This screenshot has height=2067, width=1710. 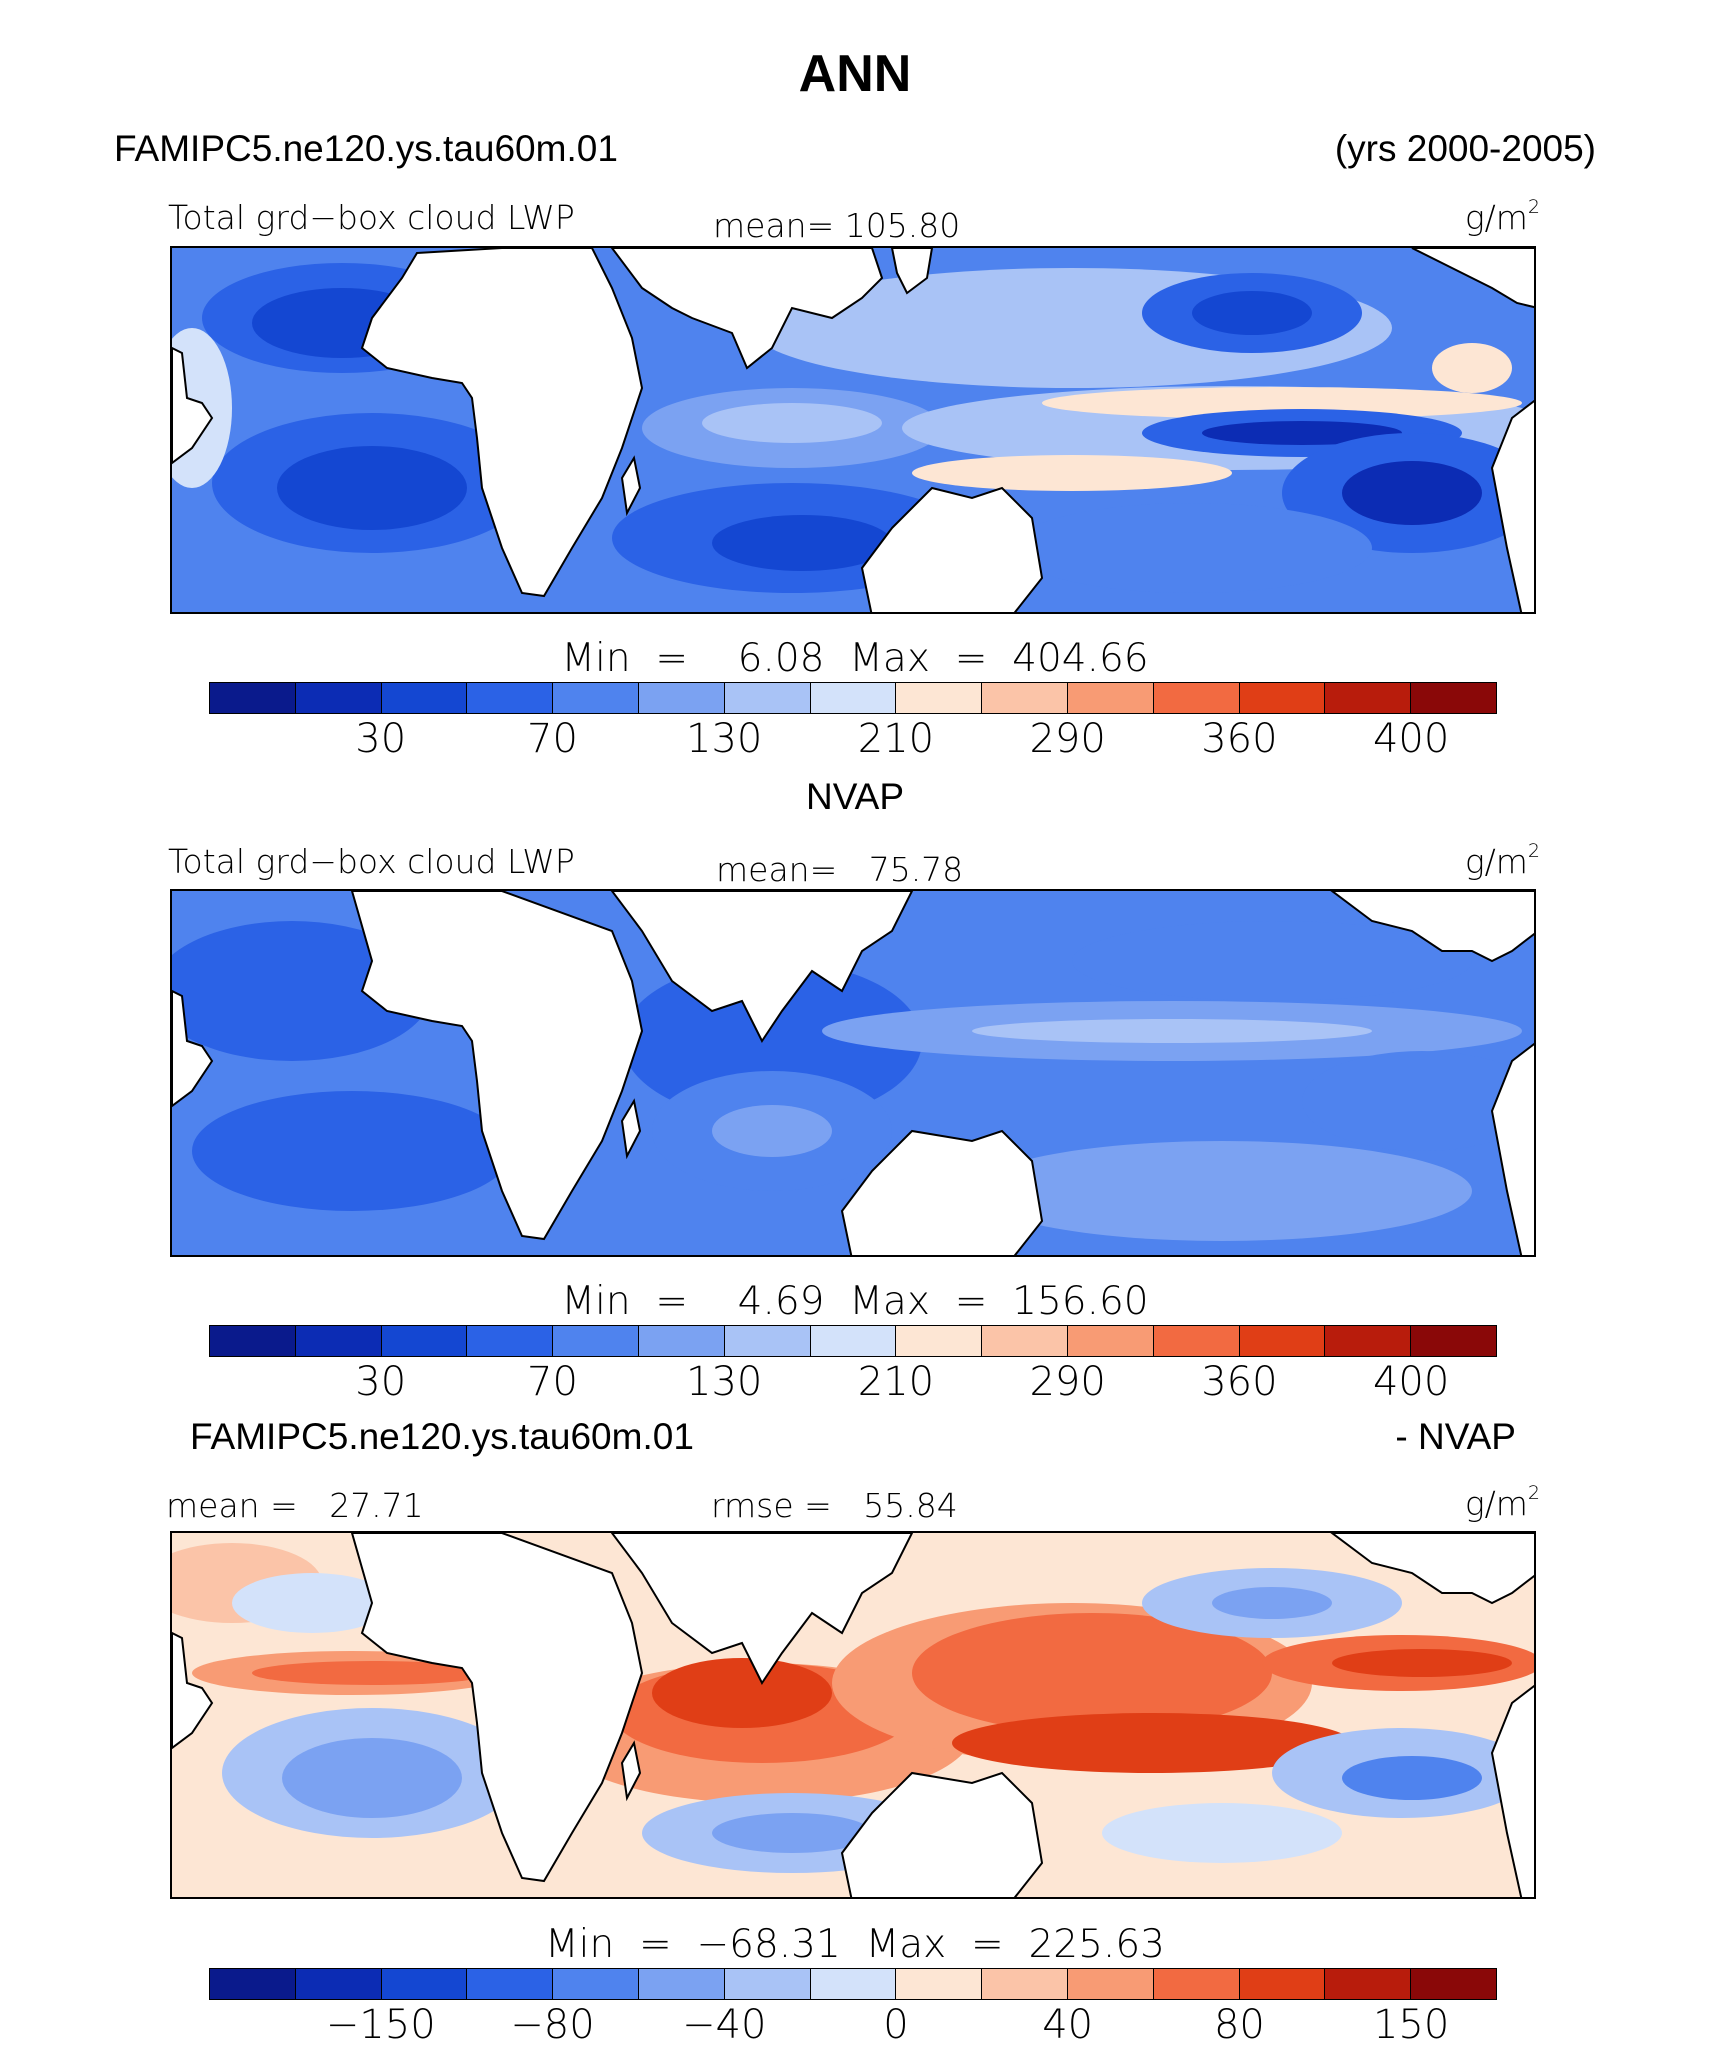 What do you see at coordinates (552, 2025) in the screenshot?
I see `colorbar-tick-label: −80` at bounding box center [552, 2025].